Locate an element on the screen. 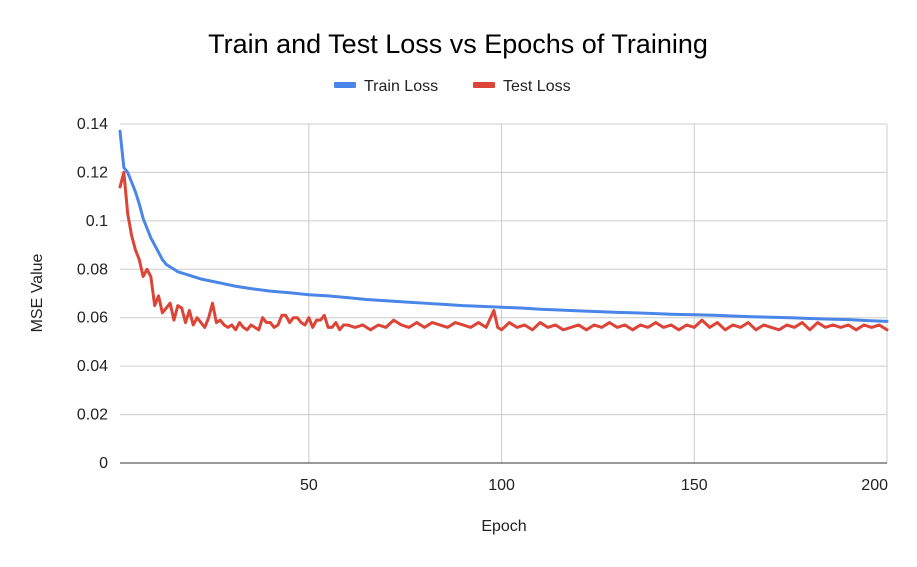 This screenshot has width=917, height=567. x-axis-title: Epoch is located at coordinates (503, 526).